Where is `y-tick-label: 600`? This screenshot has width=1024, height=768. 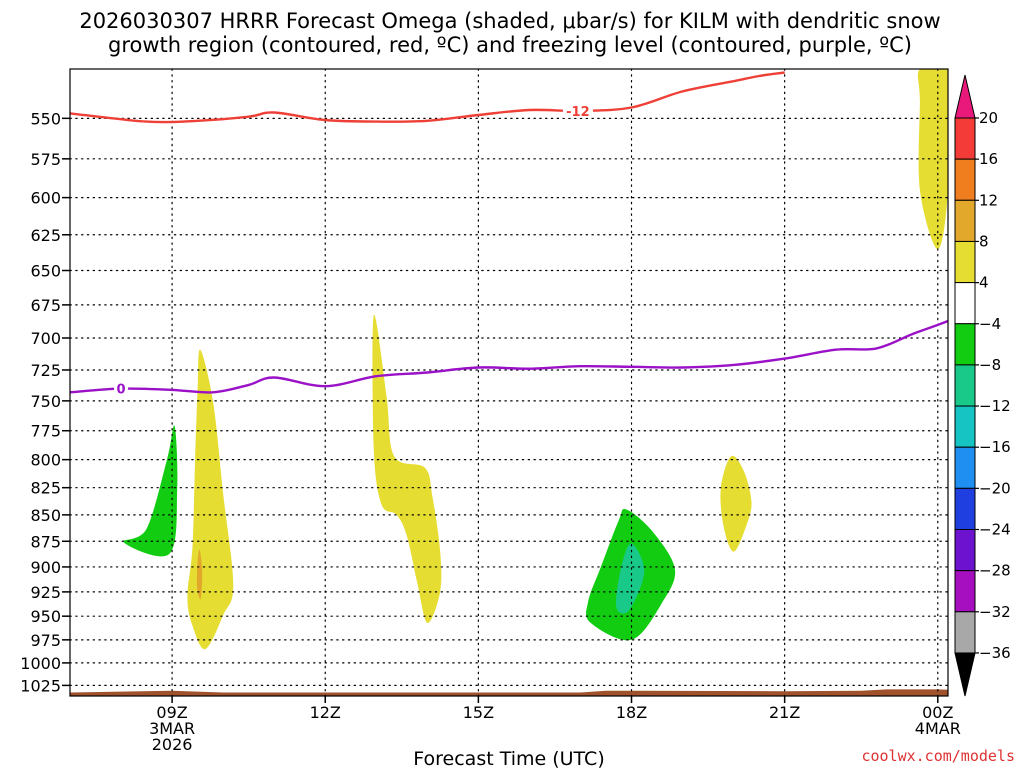
y-tick-label: 600 is located at coordinates (45, 198).